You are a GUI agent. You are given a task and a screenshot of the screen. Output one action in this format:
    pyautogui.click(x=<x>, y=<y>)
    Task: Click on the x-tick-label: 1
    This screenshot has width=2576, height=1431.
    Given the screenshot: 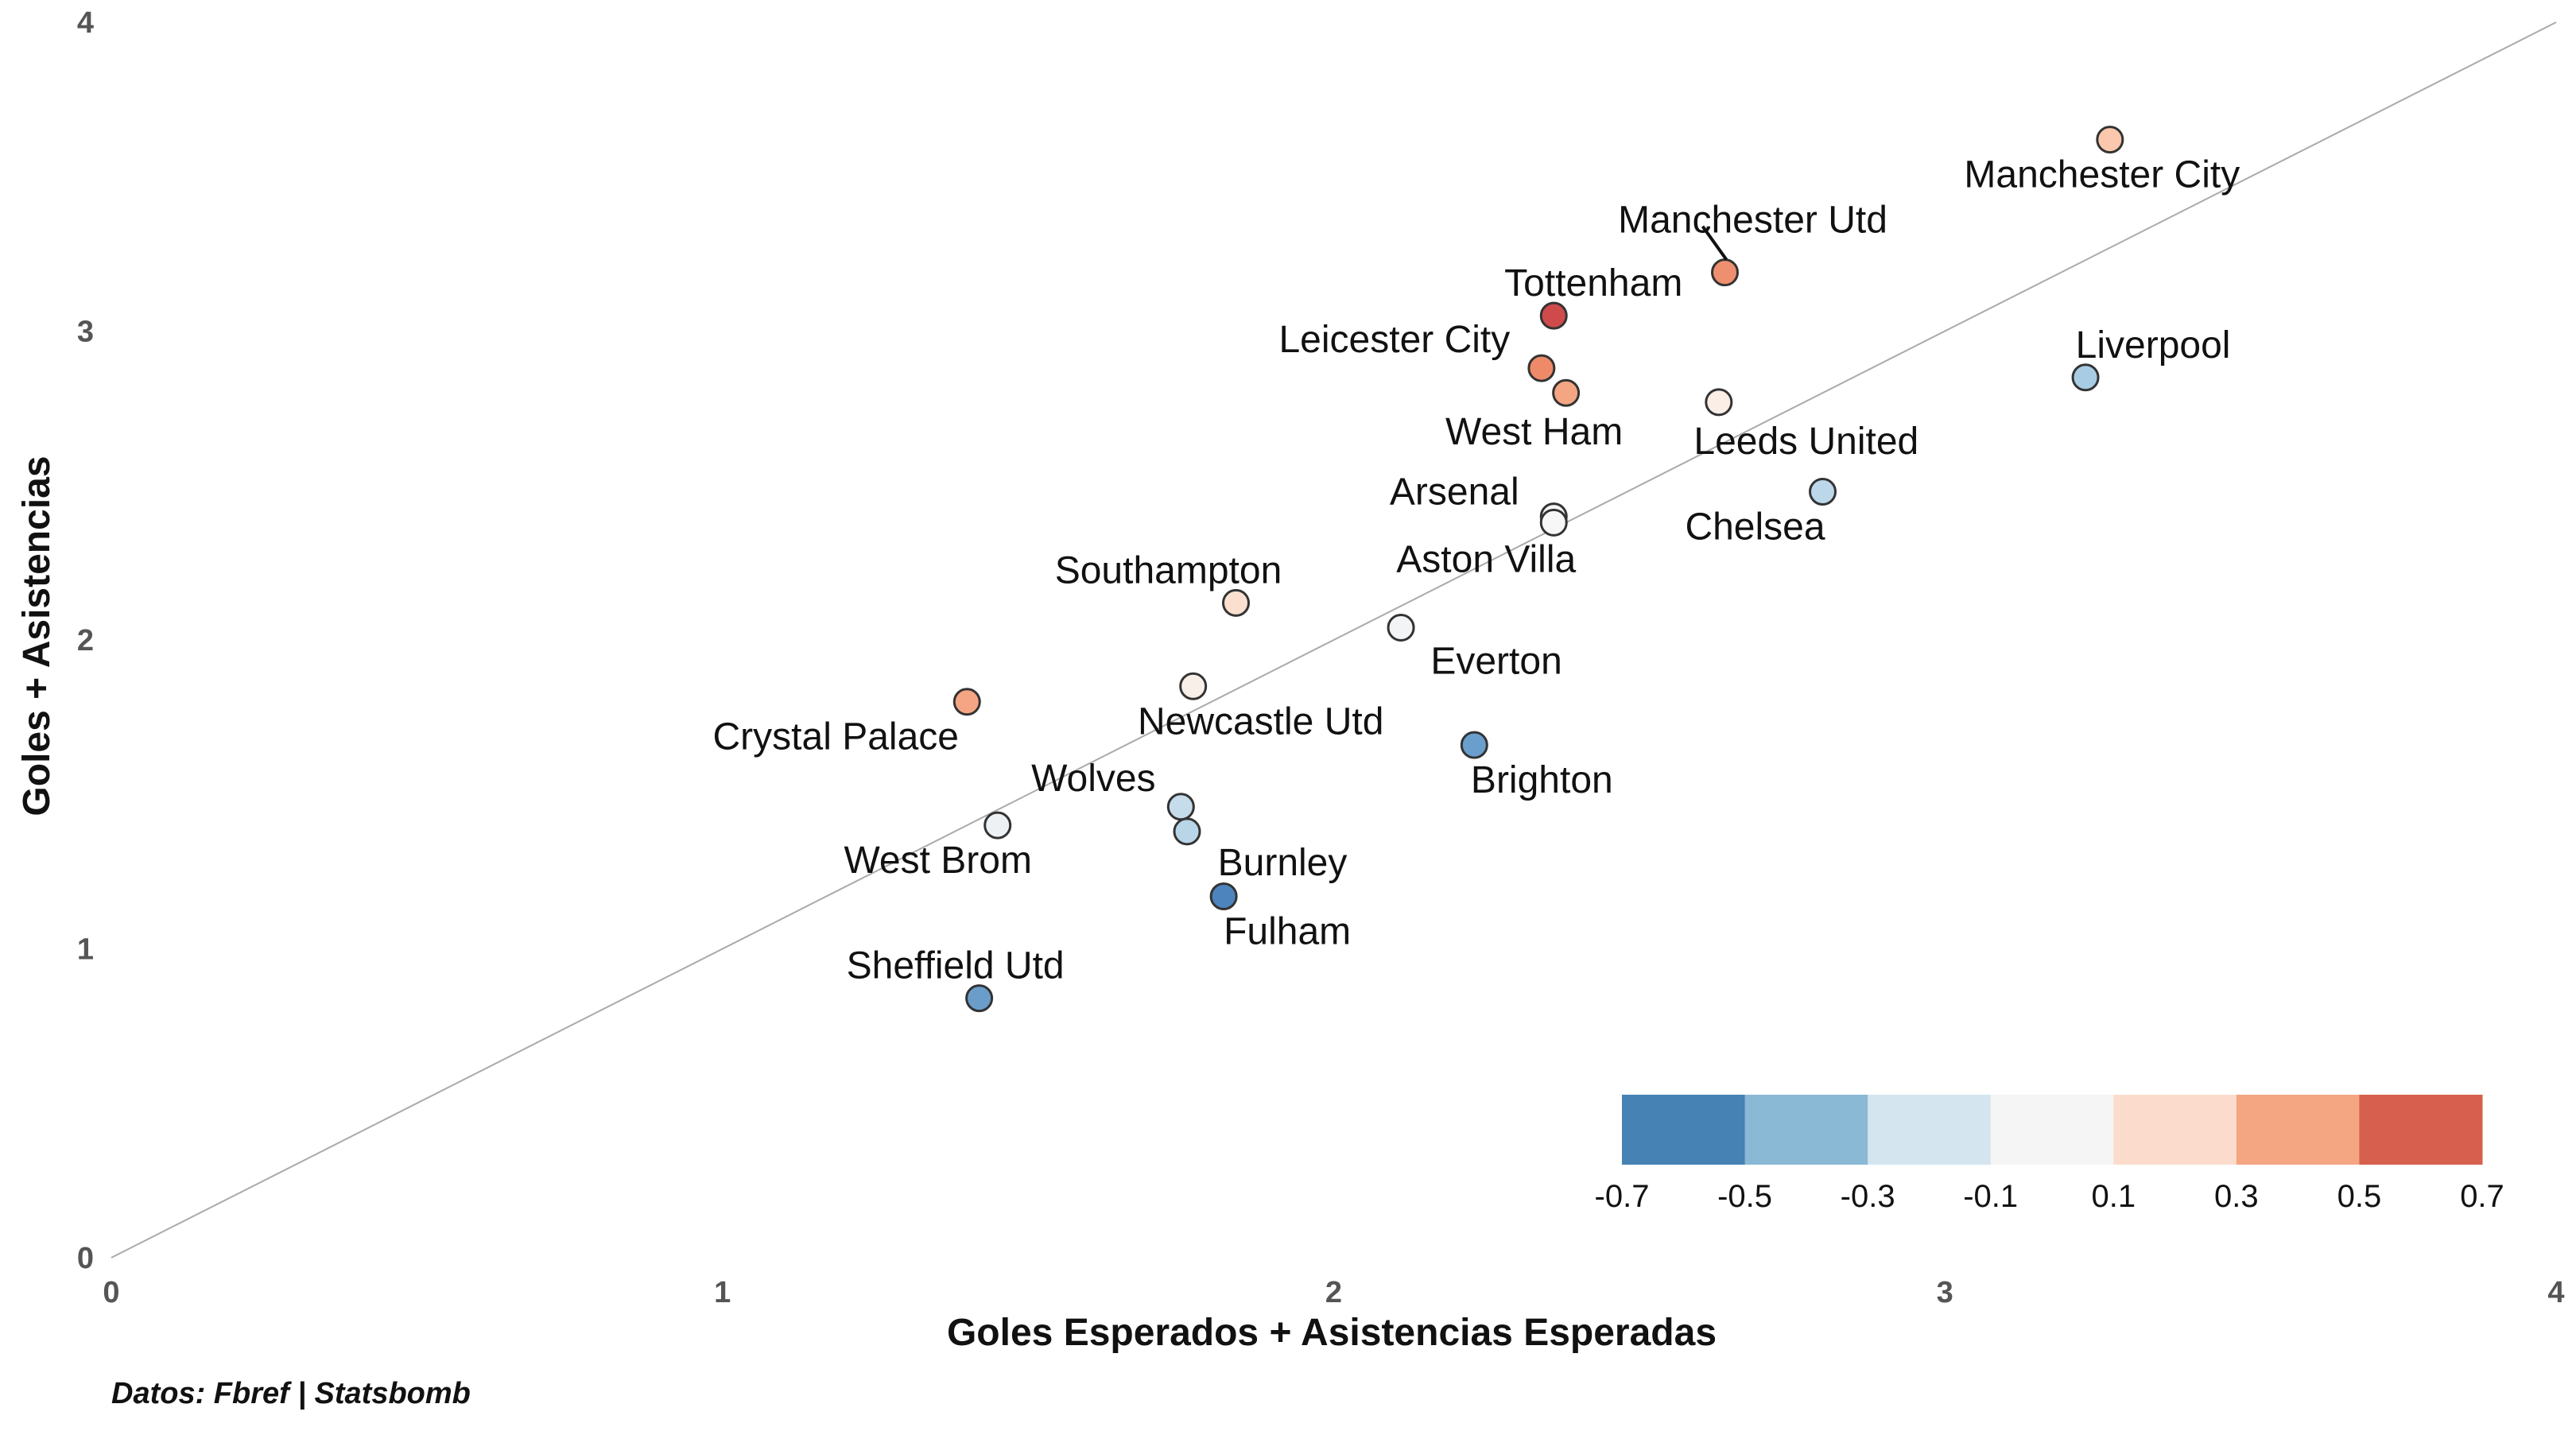 What is the action you would take?
    pyautogui.click(x=723, y=1292)
    